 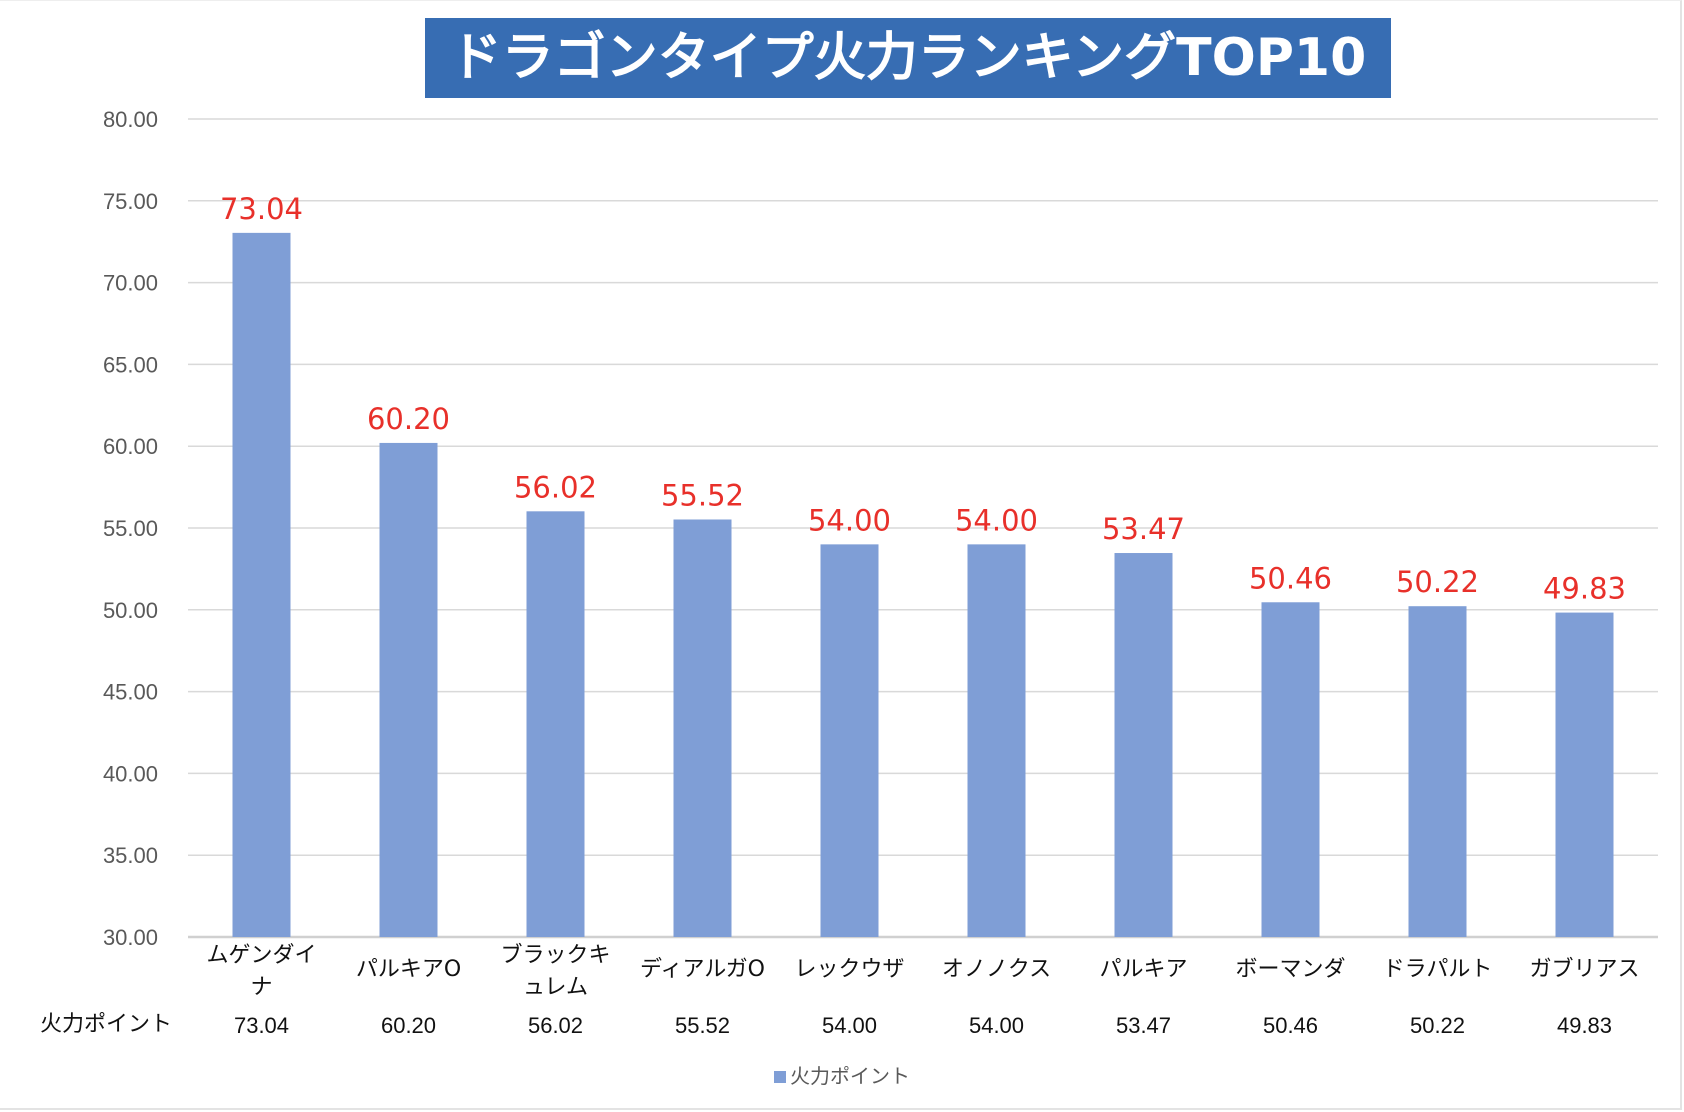 What do you see at coordinates (1290, 1025) in the screenshot?
I see `data-table-value: 50.46` at bounding box center [1290, 1025].